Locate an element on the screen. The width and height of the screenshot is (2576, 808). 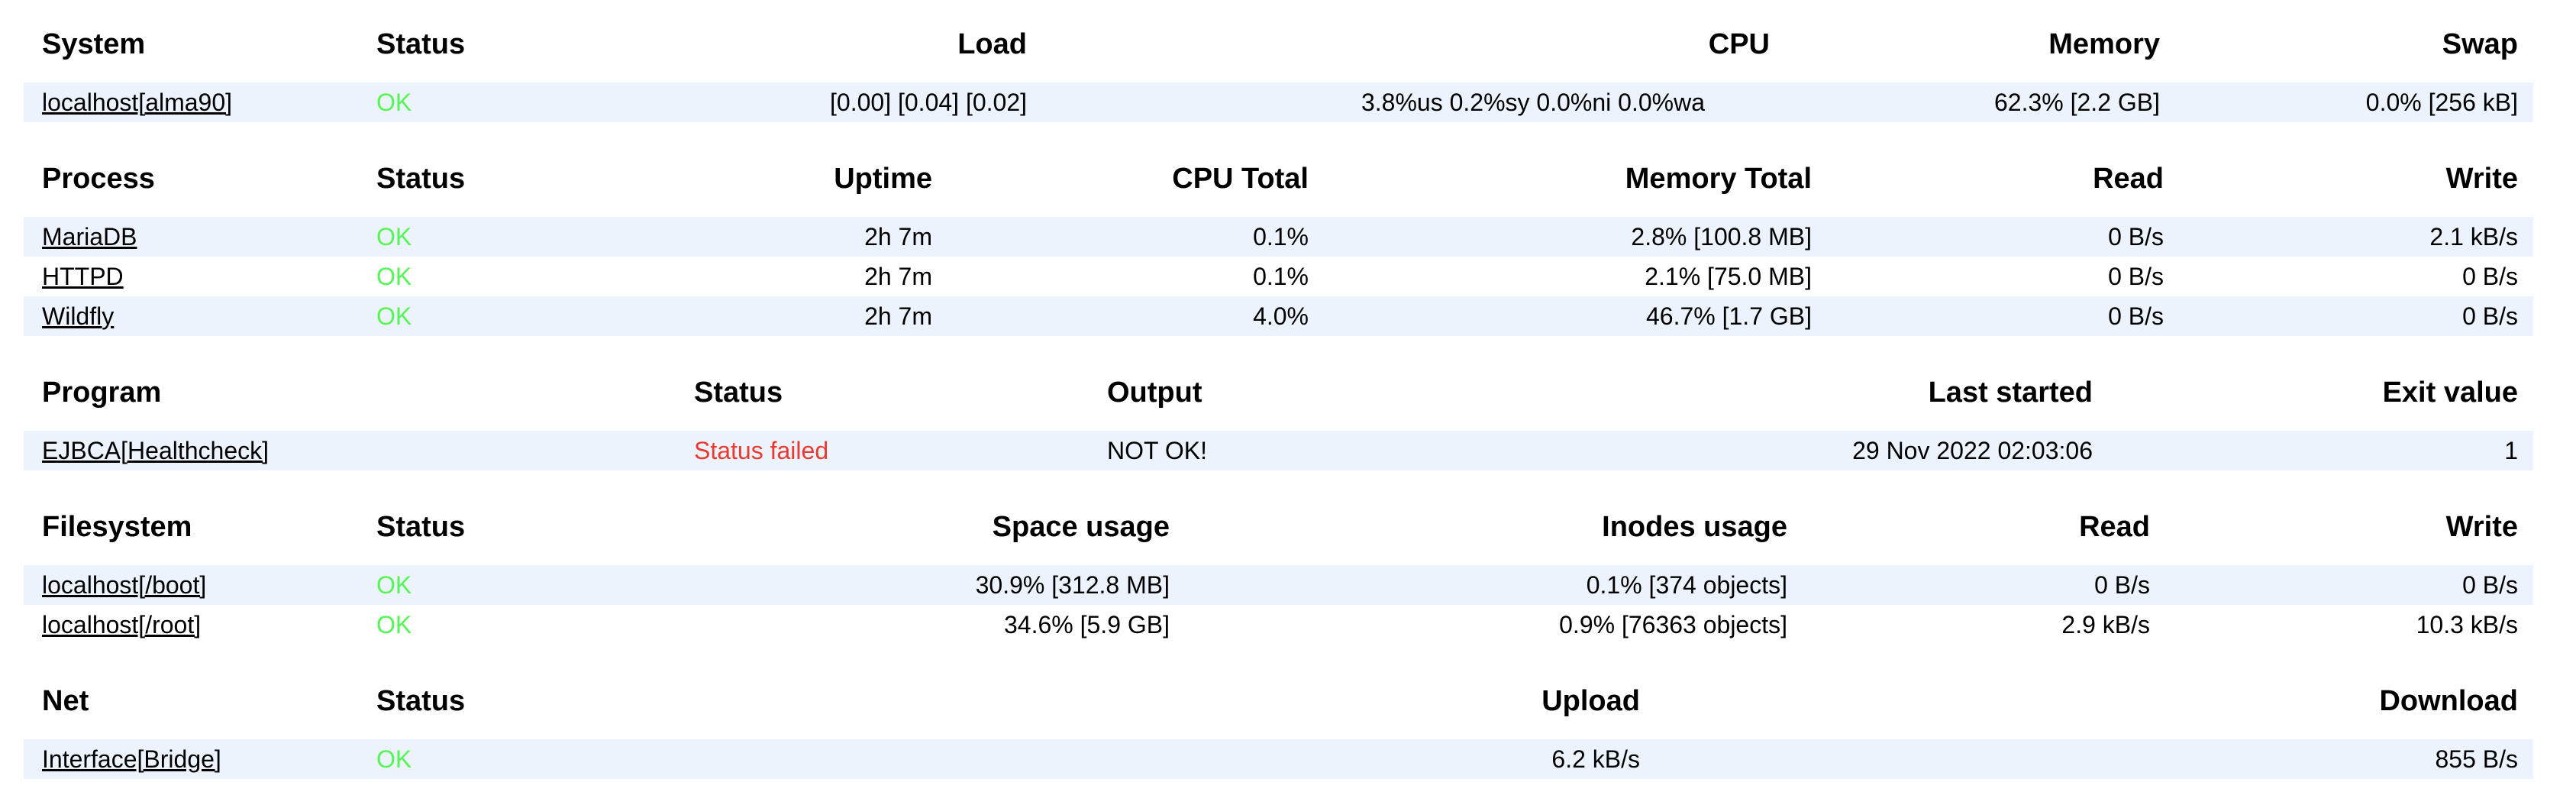
col-header-download: Download is located at coordinates (2448, 701).